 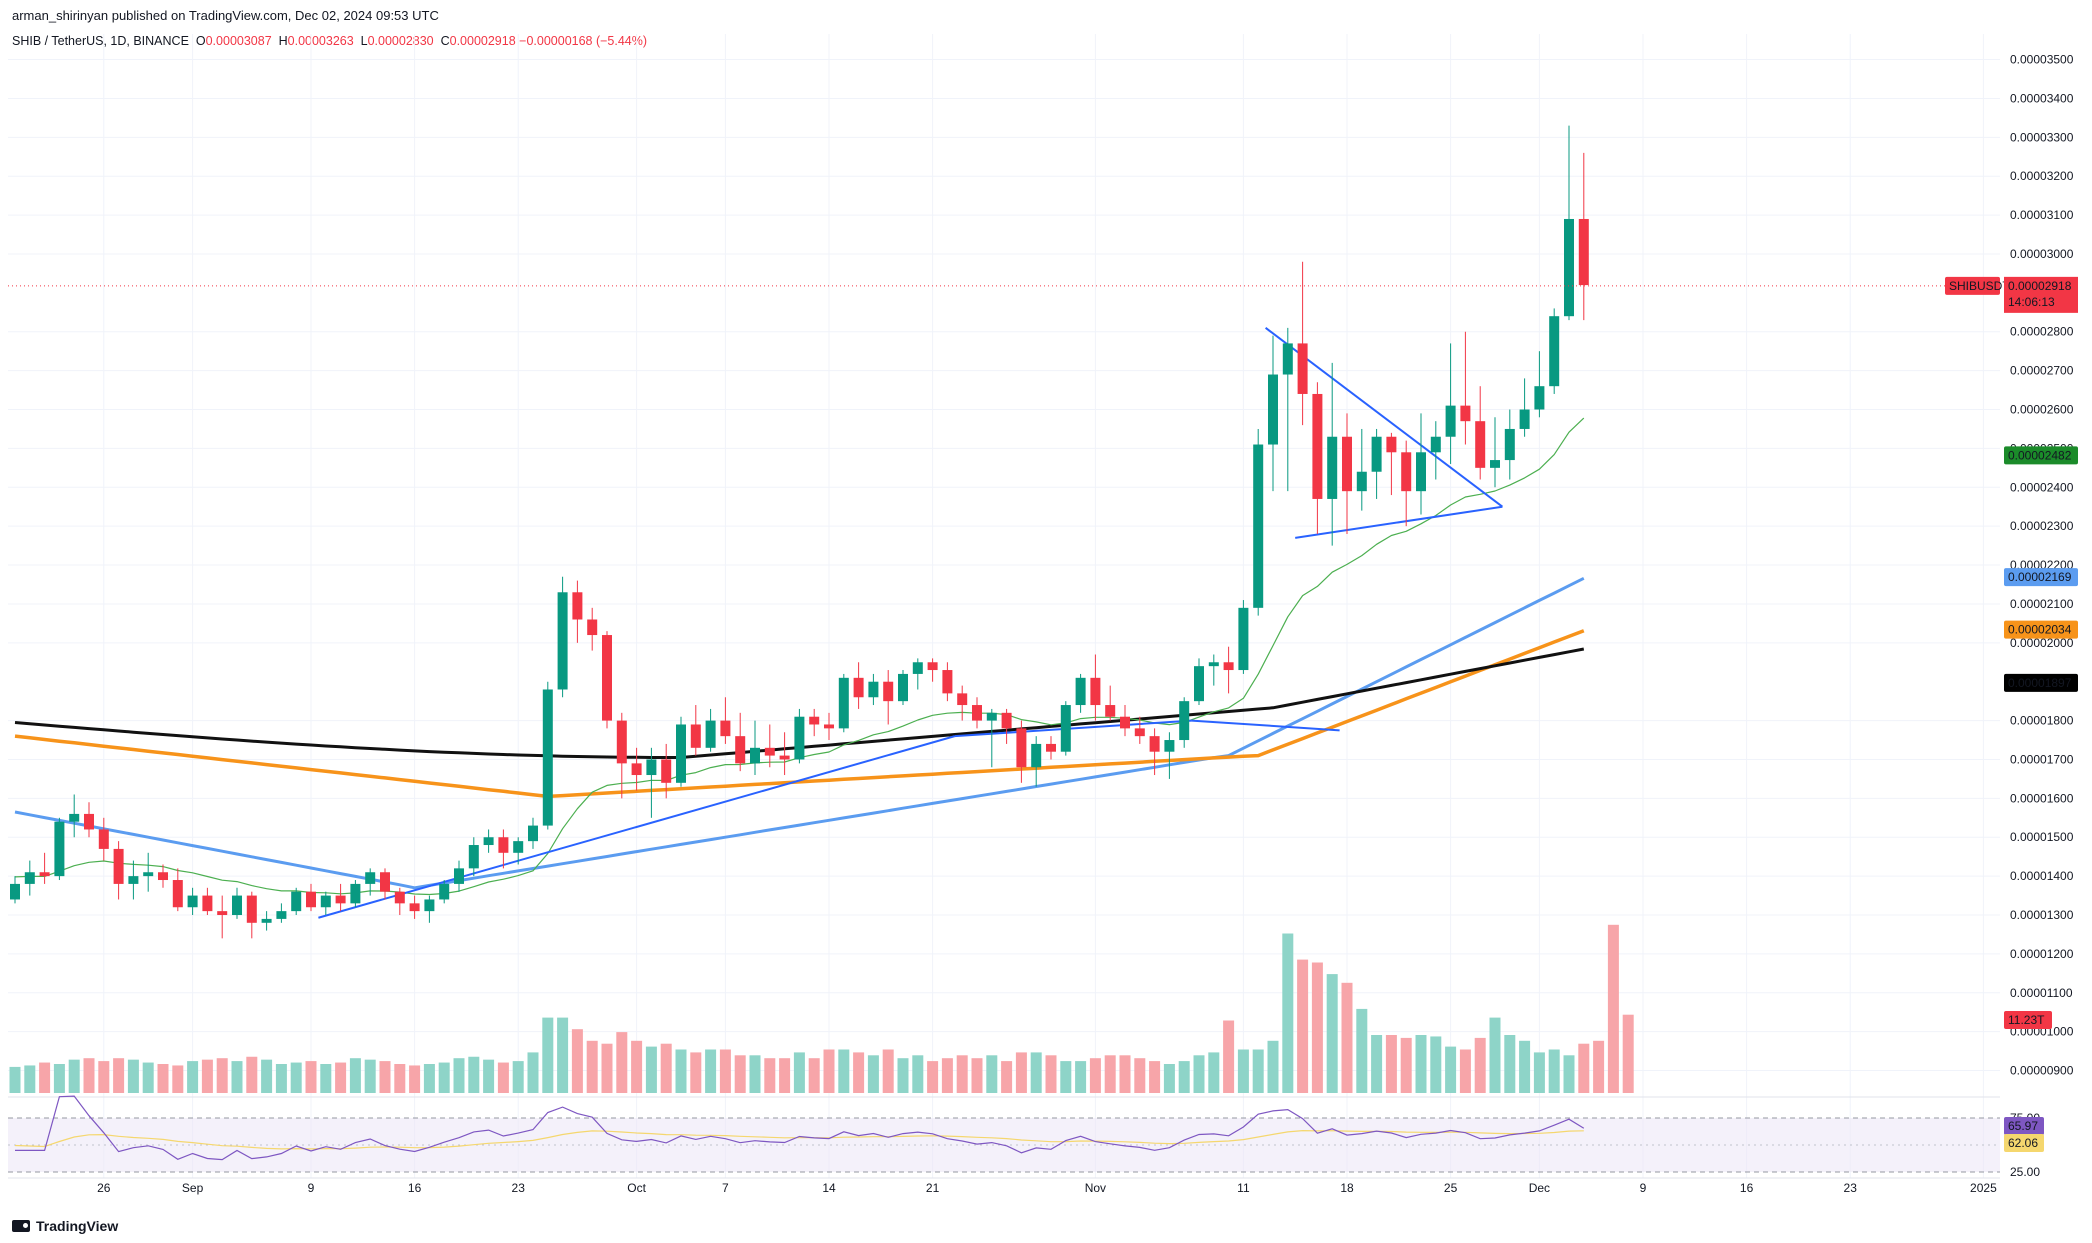 I want to click on y-tick-label: 0.00002700, so click(x=2042, y=371).